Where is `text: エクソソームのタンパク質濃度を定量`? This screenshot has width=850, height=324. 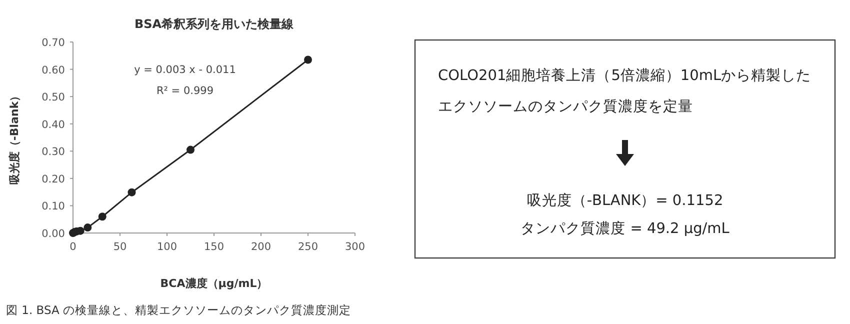
text: エクソソームのタンパク質濃度を定量 is located at coordinates (565, 106).